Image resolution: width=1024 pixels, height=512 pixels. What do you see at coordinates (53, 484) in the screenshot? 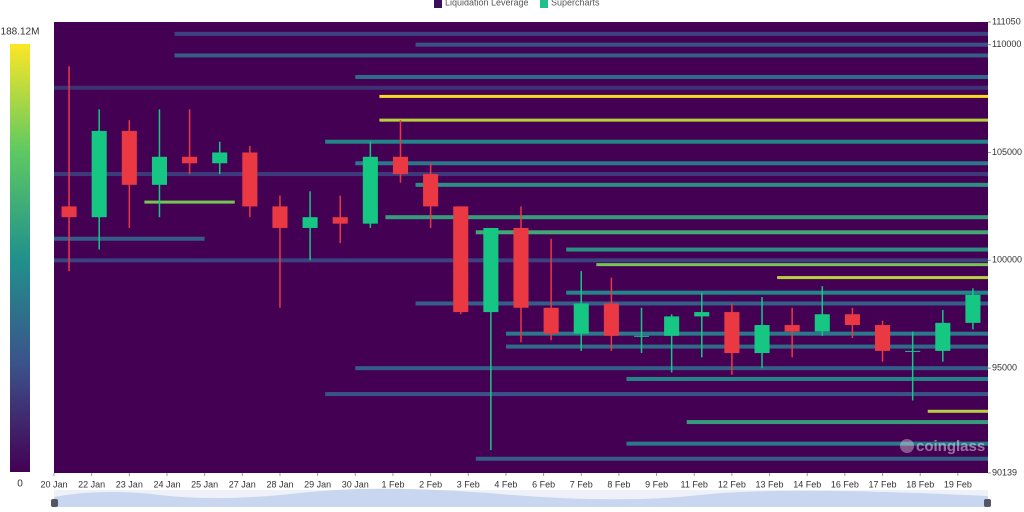
I see `x-tick-label: 20 Jan` at bounding box center [53, 484].